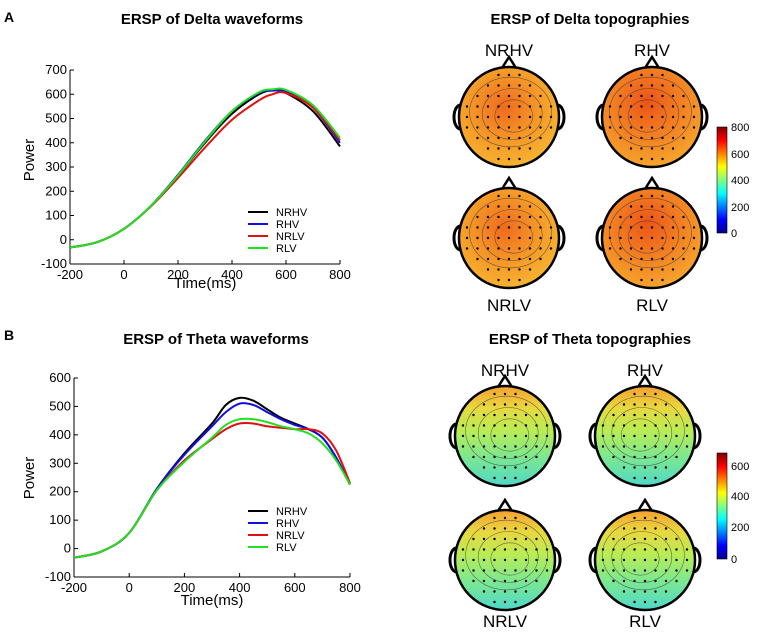  Describe the element at coordinates (9, 17) in the screenshot. I see `panel-a-letter: A` at that location.